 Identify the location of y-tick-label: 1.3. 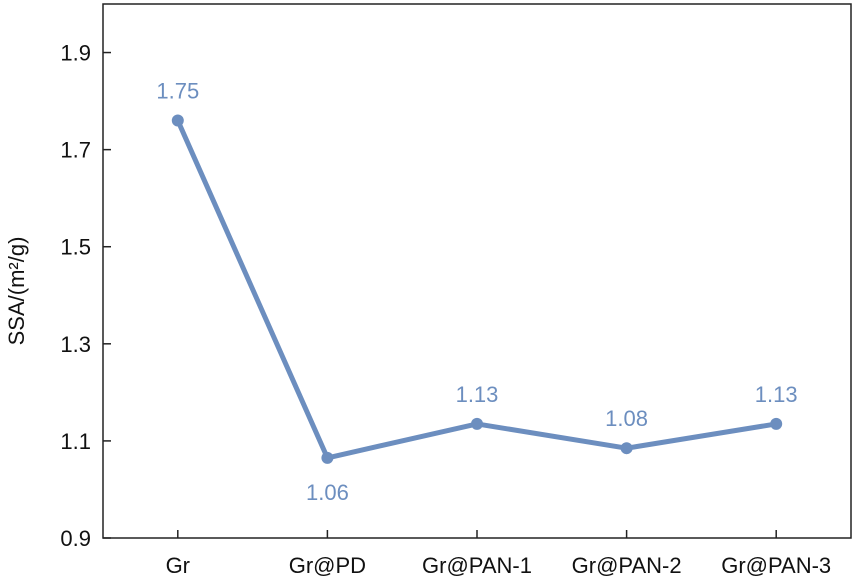
(75, 344).